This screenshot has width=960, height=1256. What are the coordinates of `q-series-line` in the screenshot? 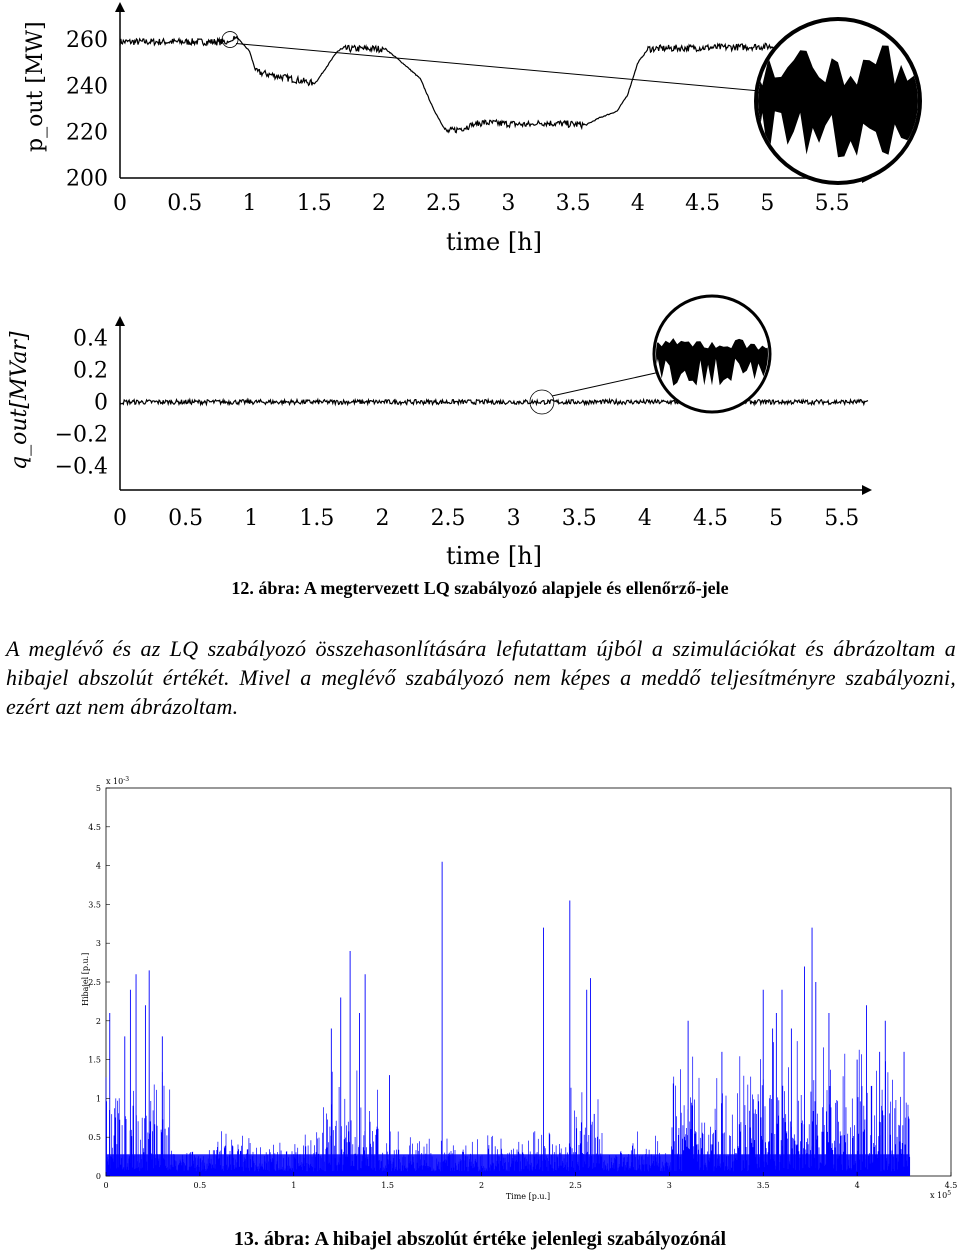 It's located at (494, 402).